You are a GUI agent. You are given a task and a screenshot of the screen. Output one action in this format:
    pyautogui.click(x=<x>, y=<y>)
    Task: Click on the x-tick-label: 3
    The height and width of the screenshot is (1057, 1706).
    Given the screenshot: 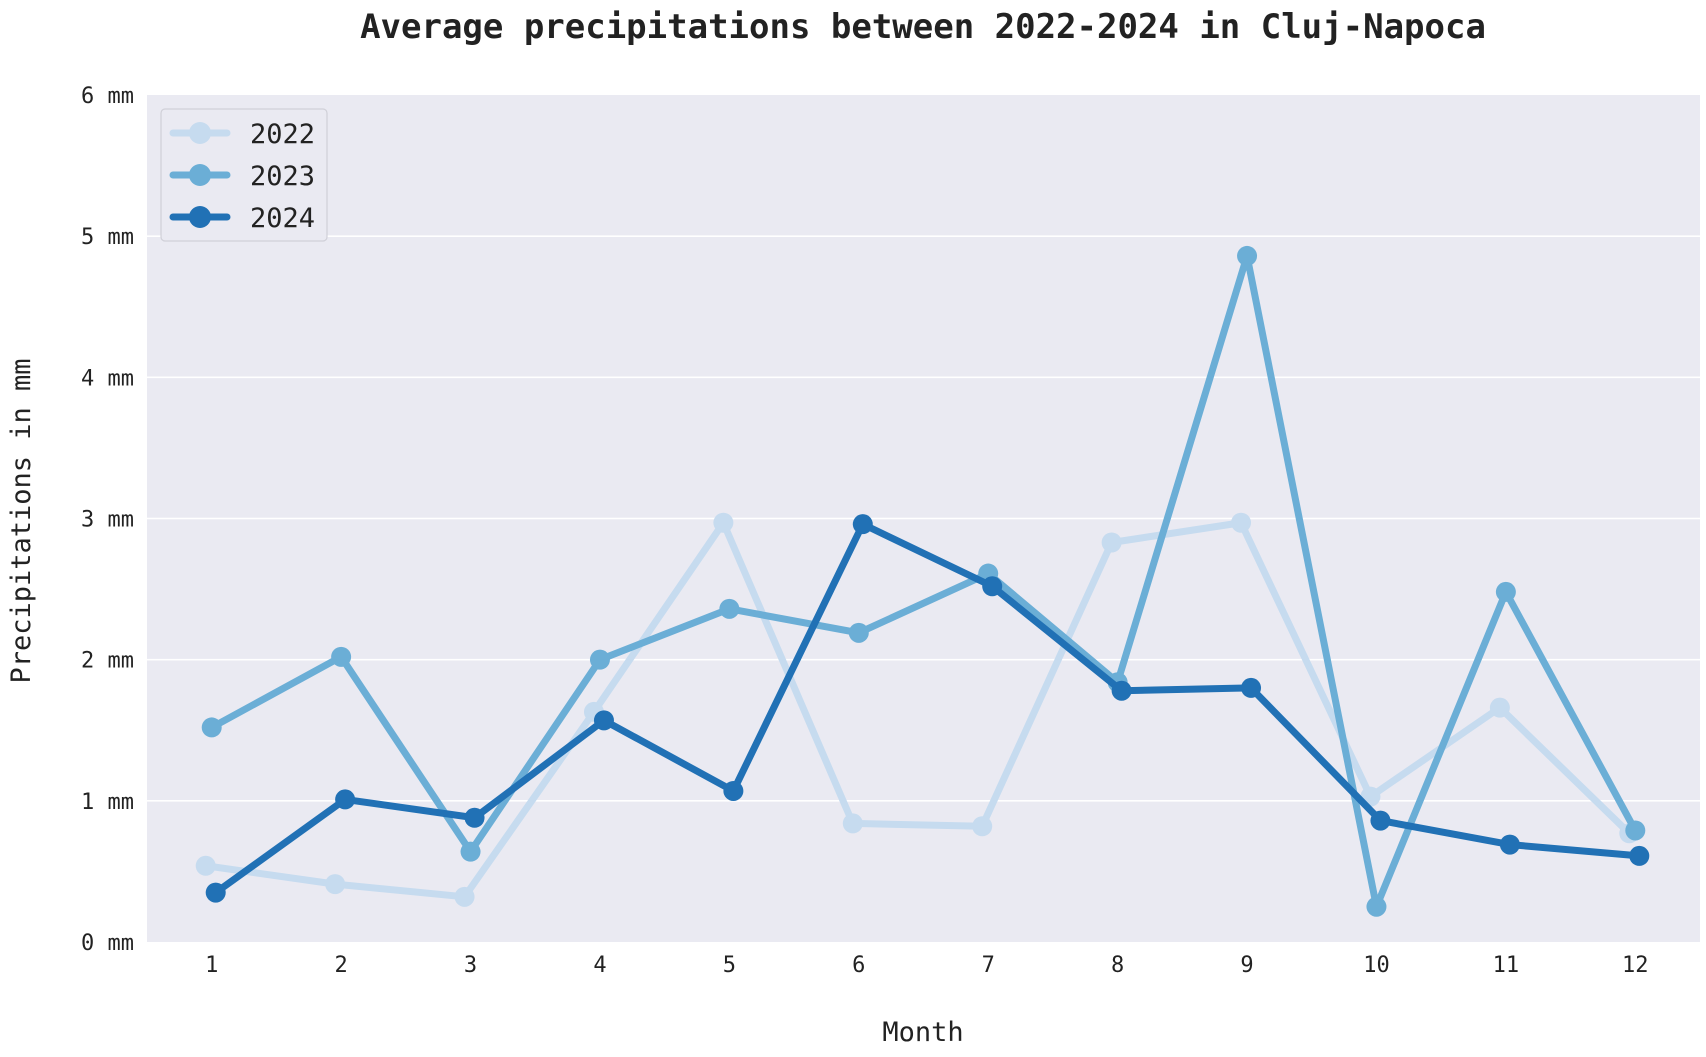 What is the action you would take?
    pyautogui.click(x=470, y=965)
    